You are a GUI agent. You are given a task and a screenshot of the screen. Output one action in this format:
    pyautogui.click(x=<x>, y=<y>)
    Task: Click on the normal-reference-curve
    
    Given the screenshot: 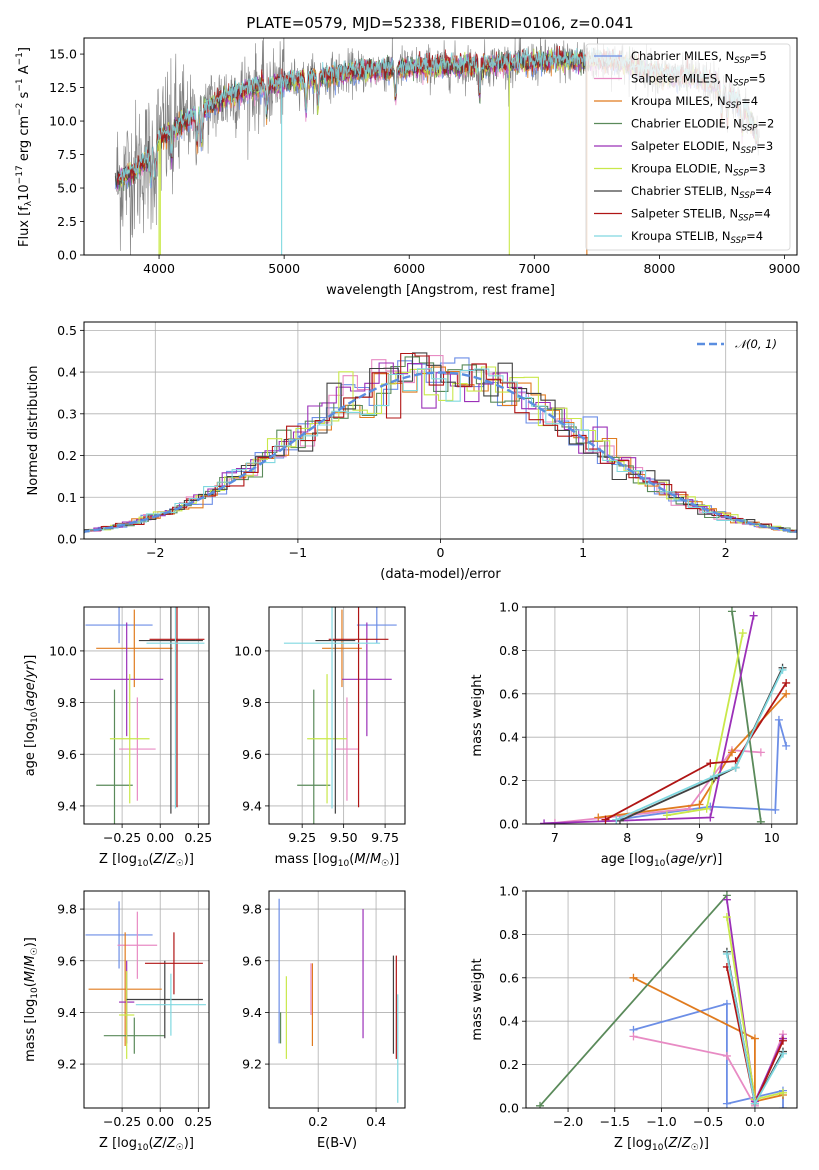 What is the action you would take?
    pyautogui.click(x=440, y=452)
    